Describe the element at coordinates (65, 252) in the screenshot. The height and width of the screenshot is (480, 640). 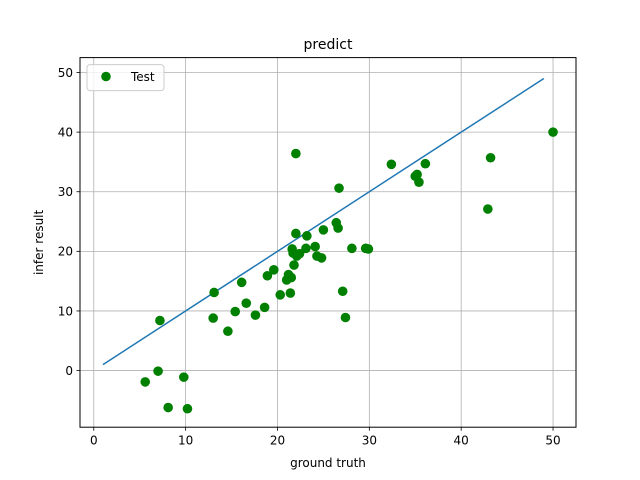
I see `y-tick-label: 20` at that location.